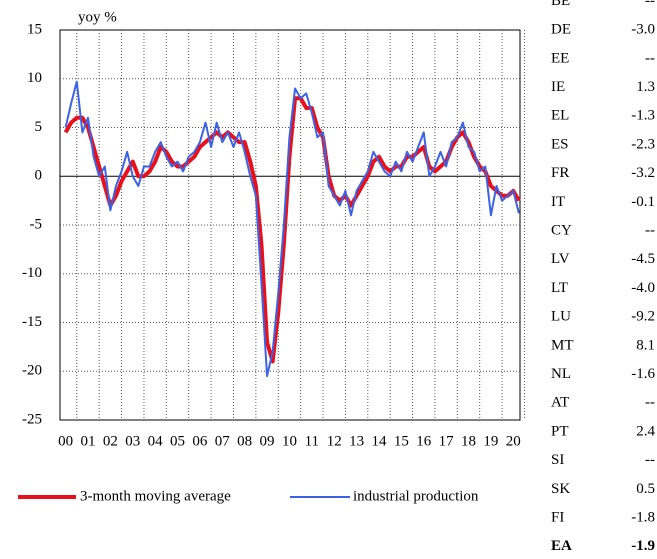  I want to click on x-tick-label: 10, so click(289, 441).